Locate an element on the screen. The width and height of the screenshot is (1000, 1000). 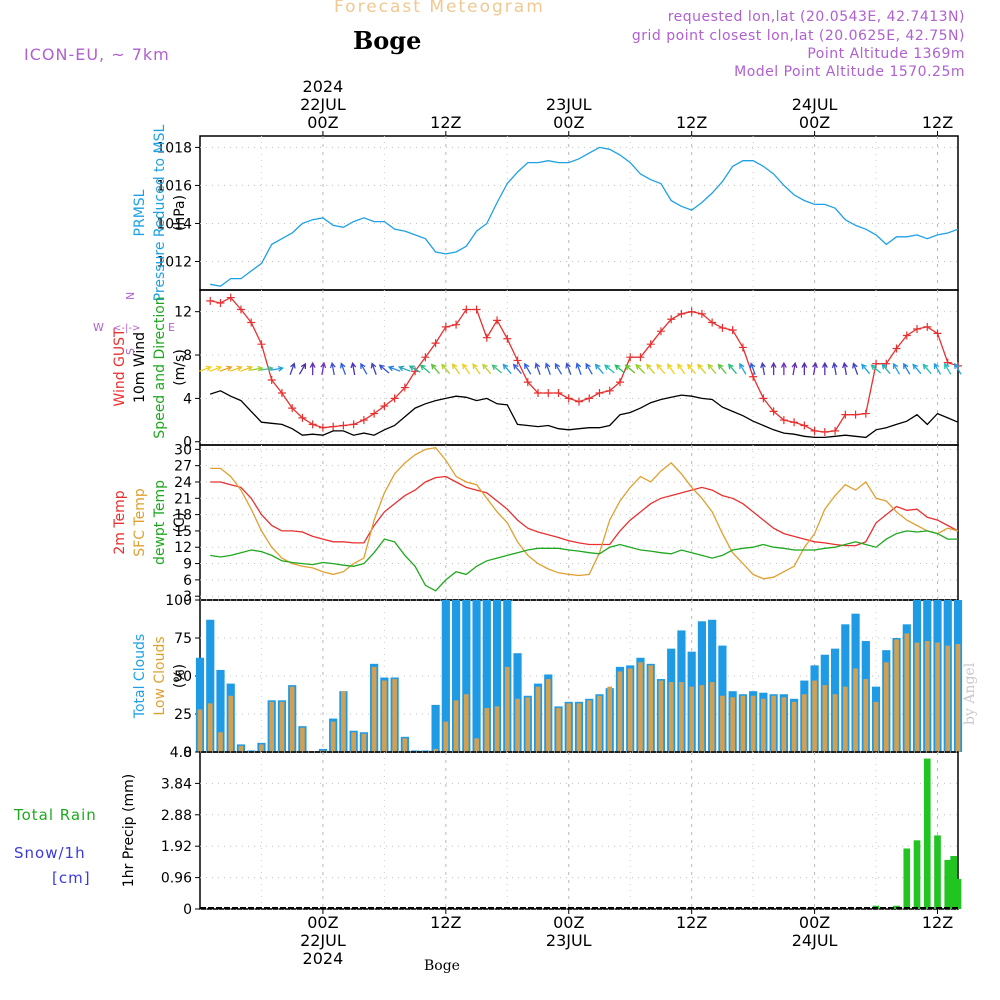
y-tick-label: 1018 is located at coordinates (174, 148).